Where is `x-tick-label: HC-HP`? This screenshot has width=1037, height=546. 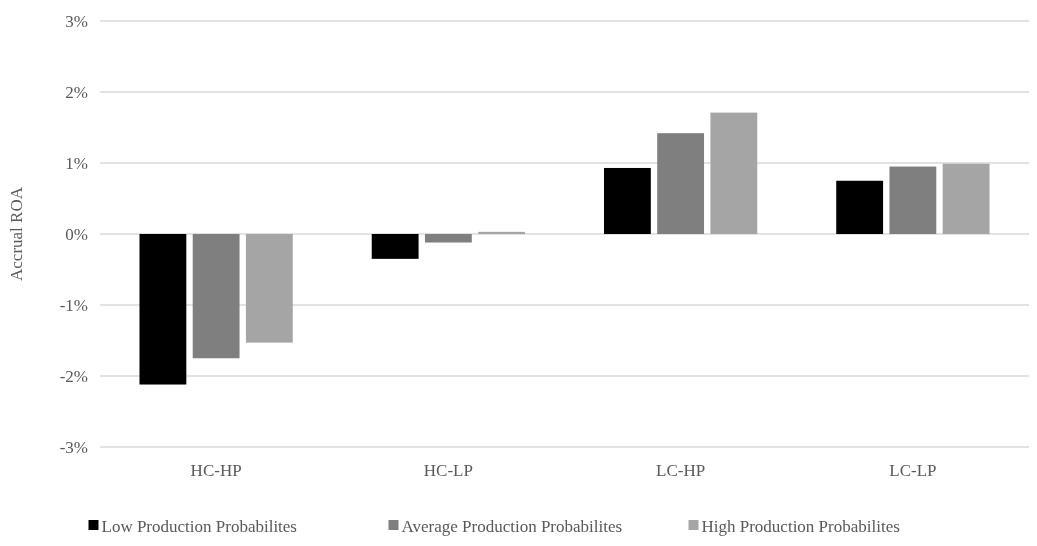 x-tick-label: HC-HP is located at coordinates (216, 470).